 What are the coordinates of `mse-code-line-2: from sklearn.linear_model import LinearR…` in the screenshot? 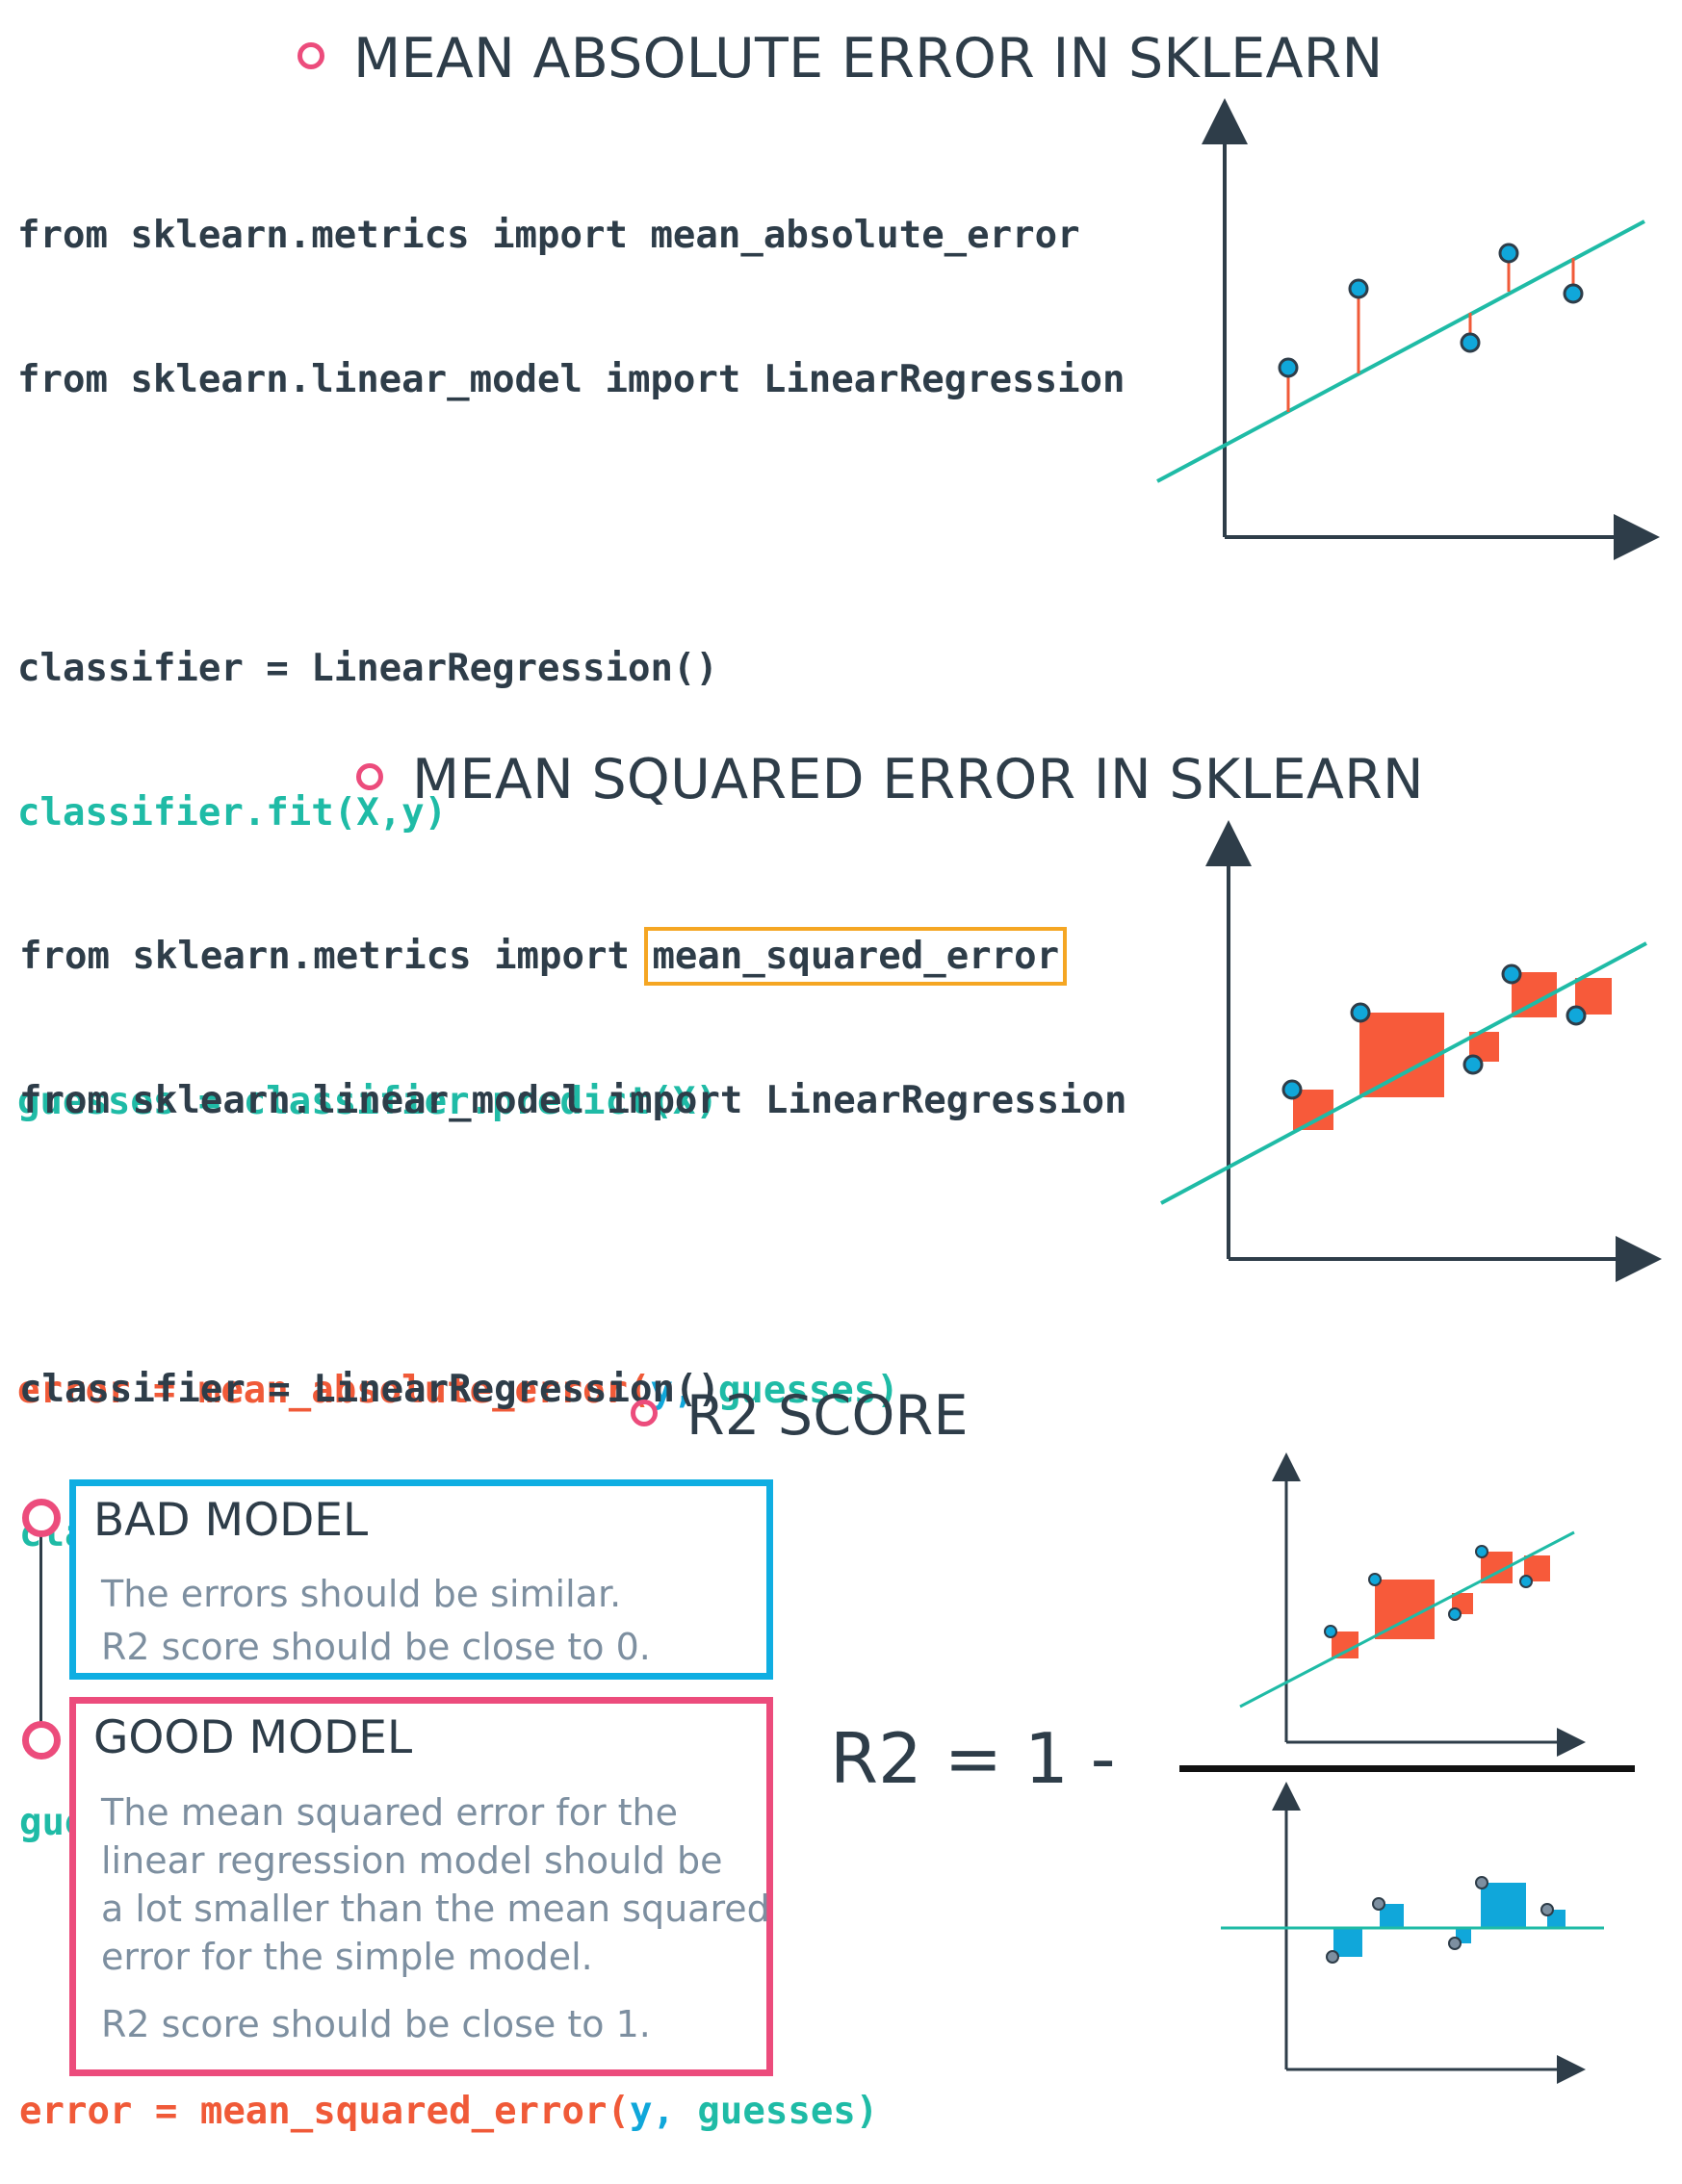 It's located at (573, 1101).